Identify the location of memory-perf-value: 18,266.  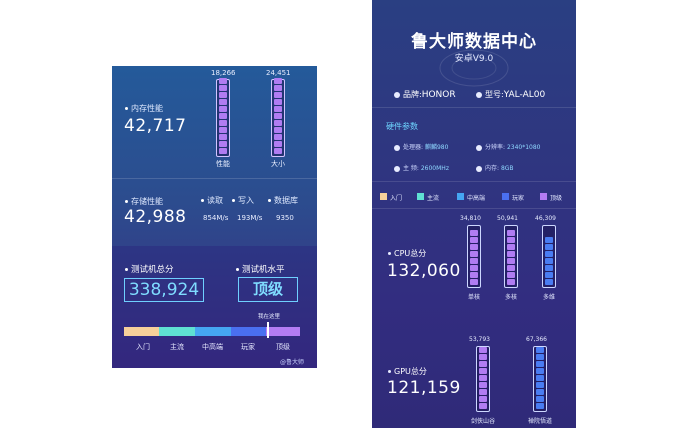
(223, 73).